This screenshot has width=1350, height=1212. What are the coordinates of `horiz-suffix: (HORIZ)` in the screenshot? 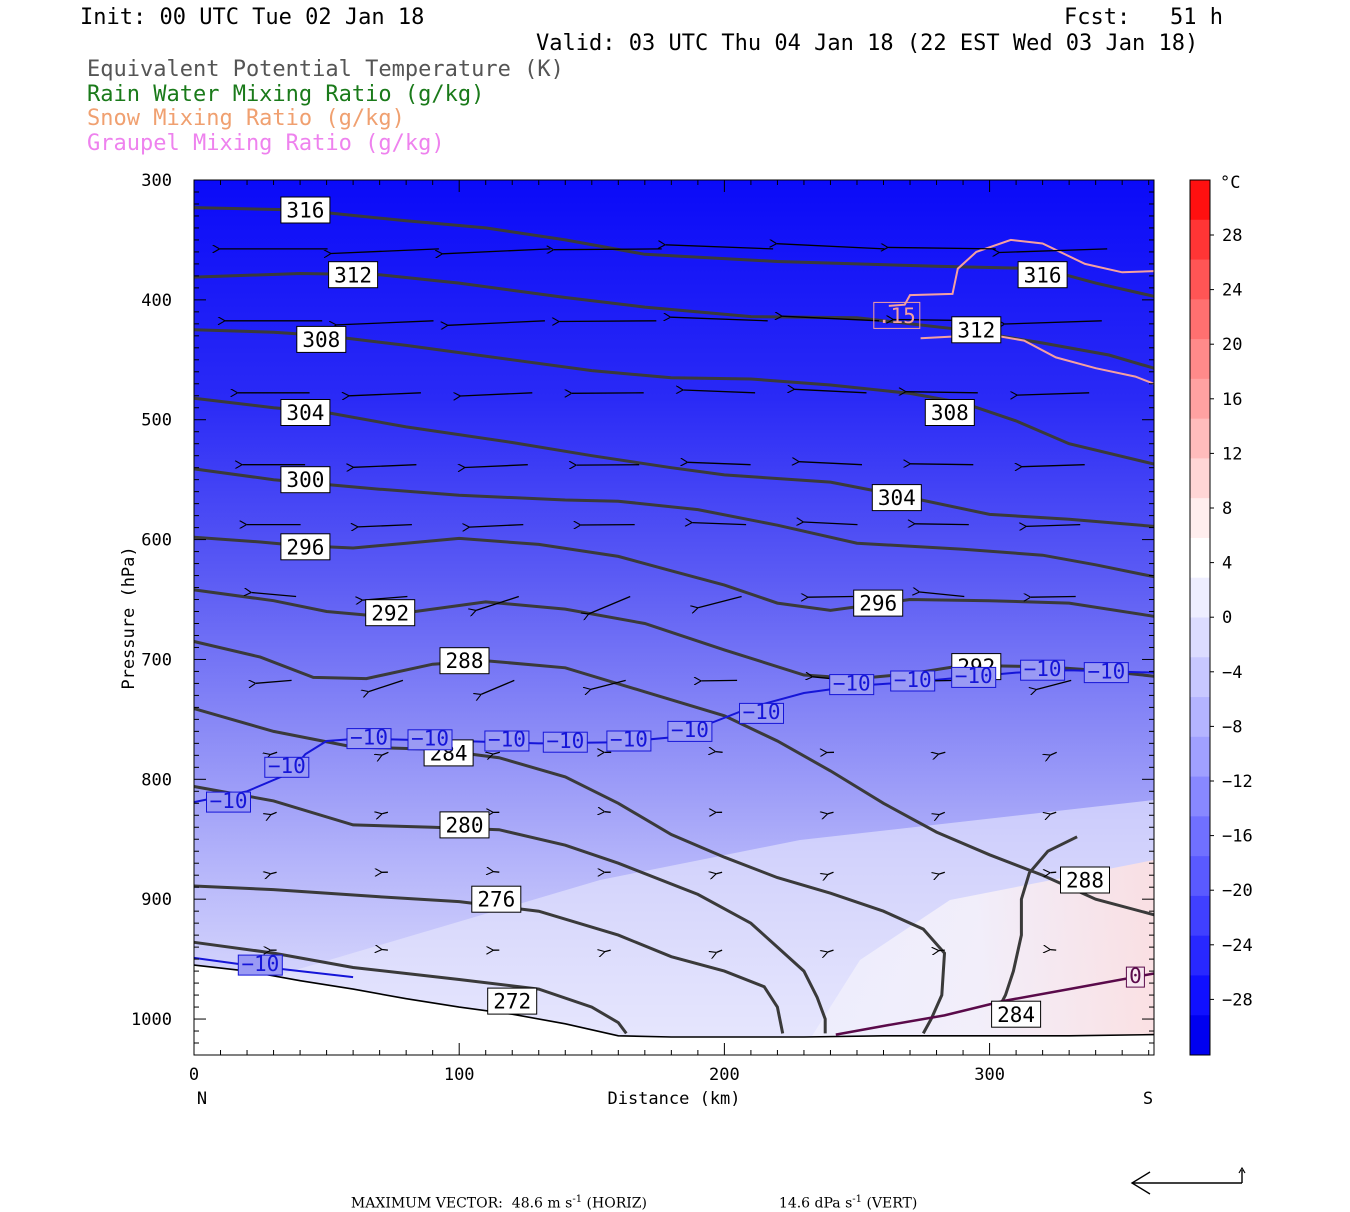 It's located at (614, 1204).